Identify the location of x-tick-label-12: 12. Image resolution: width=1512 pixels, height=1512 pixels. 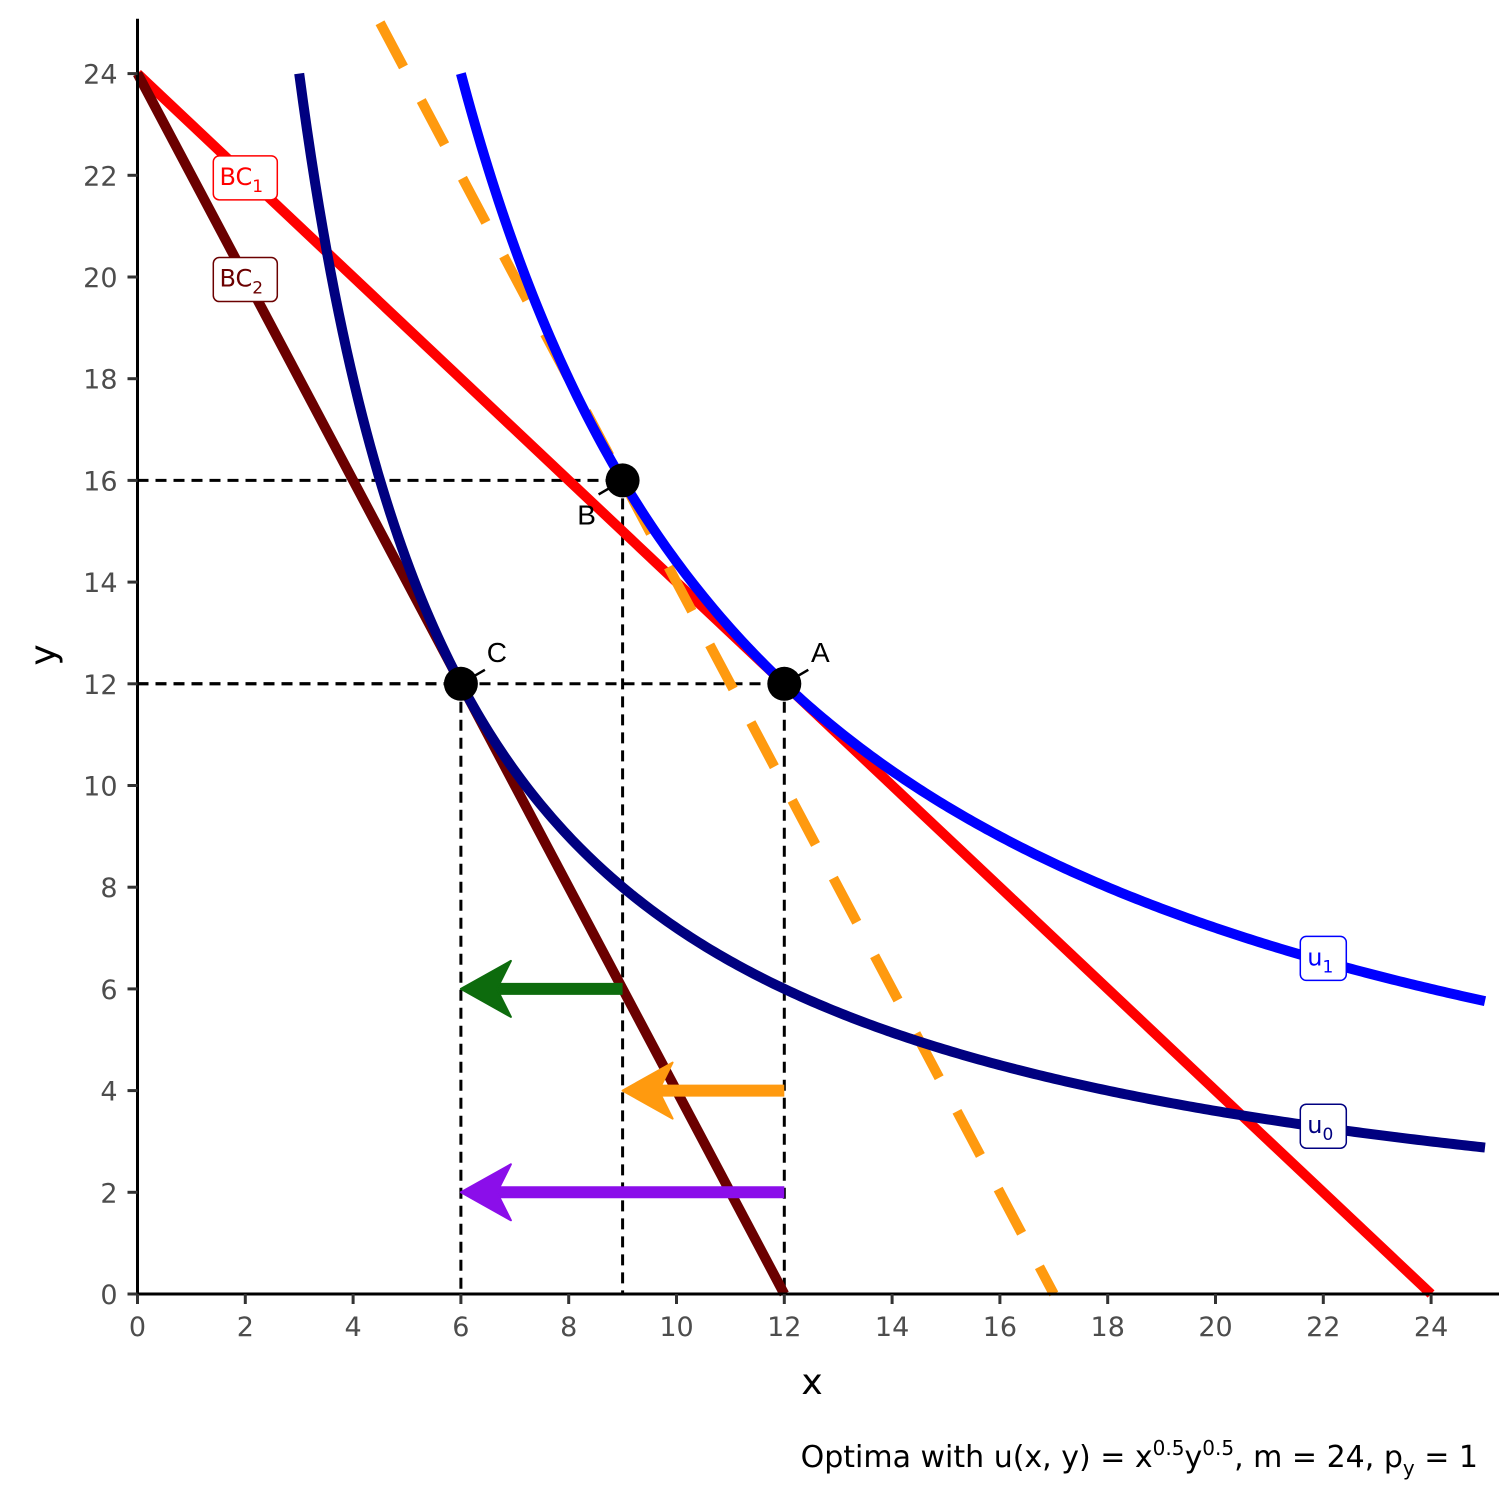
(784, 1327).